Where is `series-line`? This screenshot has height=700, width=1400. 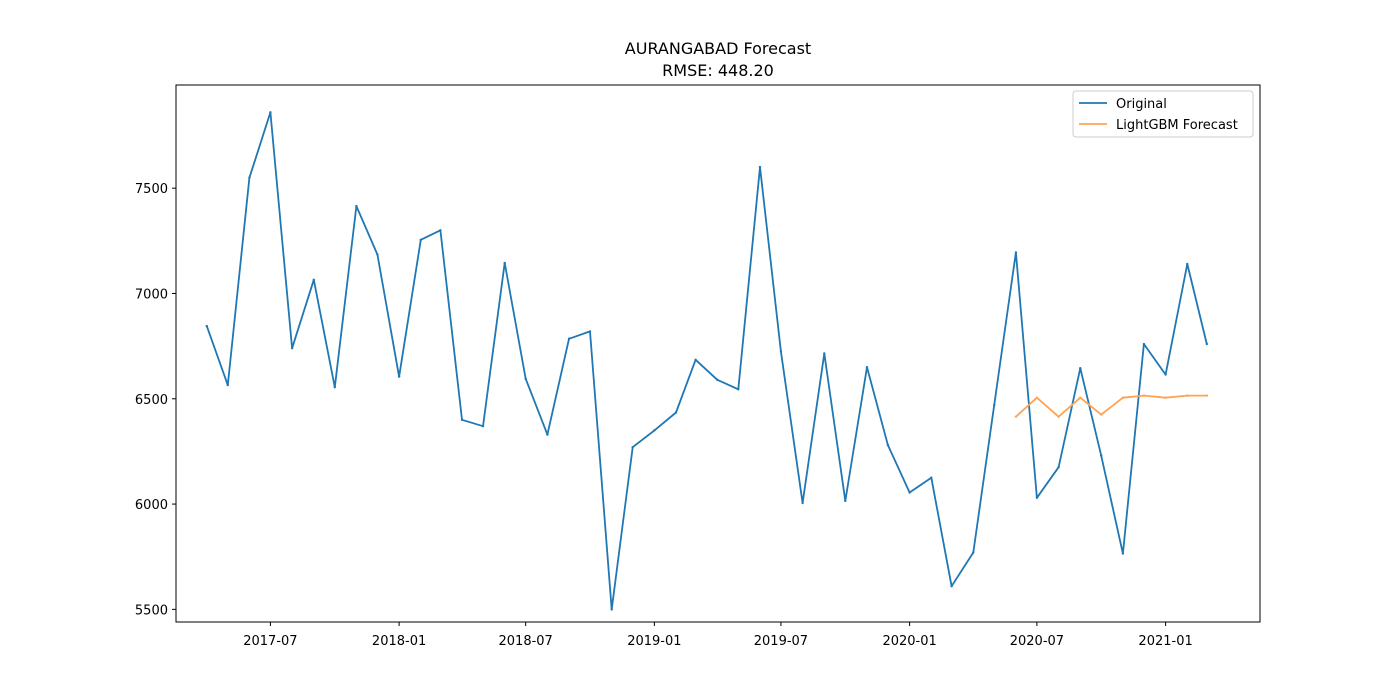 series-line is located at coordinates (1111, 406).